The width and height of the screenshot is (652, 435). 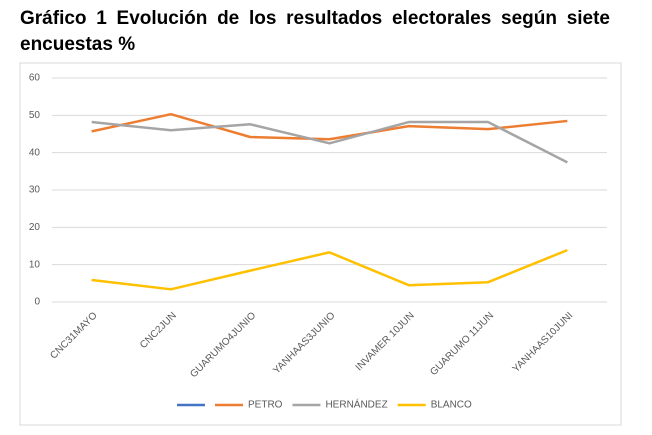 I want to click on y-tick-label: 10, so click(x=35, y=264).